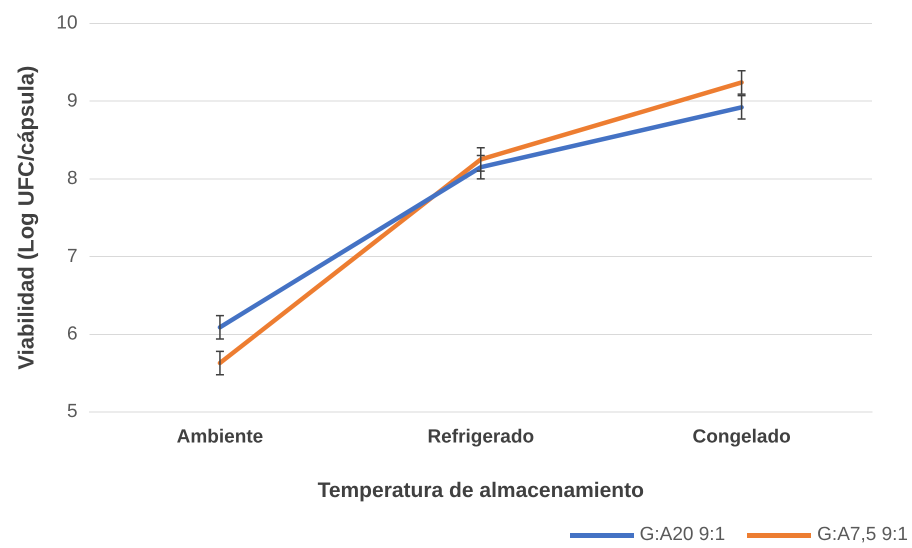 This screenshot has height=548, width=912. Describe the element at coordinates (72, 334) in the screenshot. I see `y-tick-label: 6` at that location.